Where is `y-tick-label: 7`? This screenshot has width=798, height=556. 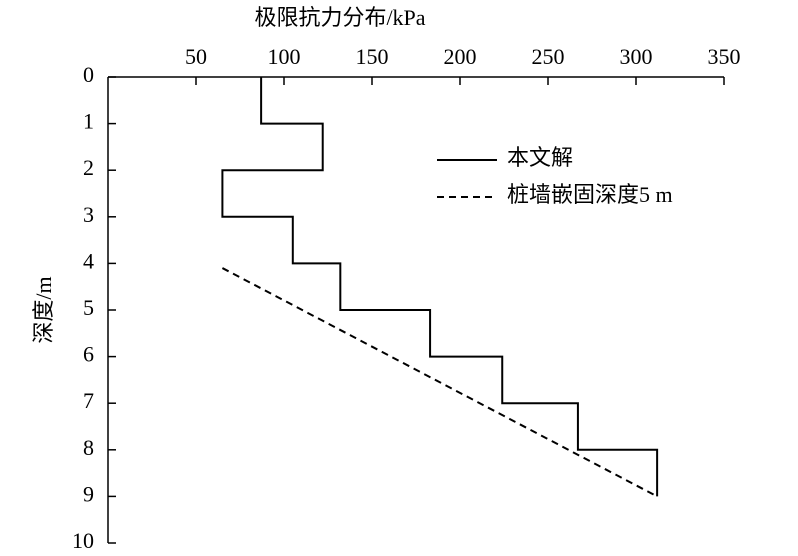 y-tick-label: 7 is located at coordinates (88, 400).